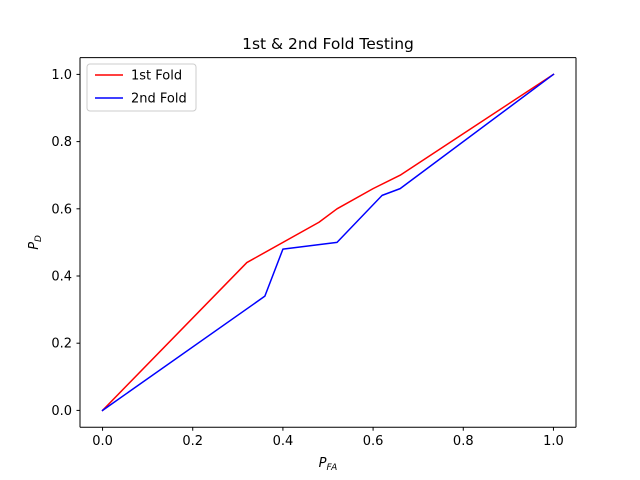 The image size is (640, 480). What do you see at coordinates (373, 441) in the screenshot?
I see `x-tick-label: 0.6` at bounding box center [373, 441].